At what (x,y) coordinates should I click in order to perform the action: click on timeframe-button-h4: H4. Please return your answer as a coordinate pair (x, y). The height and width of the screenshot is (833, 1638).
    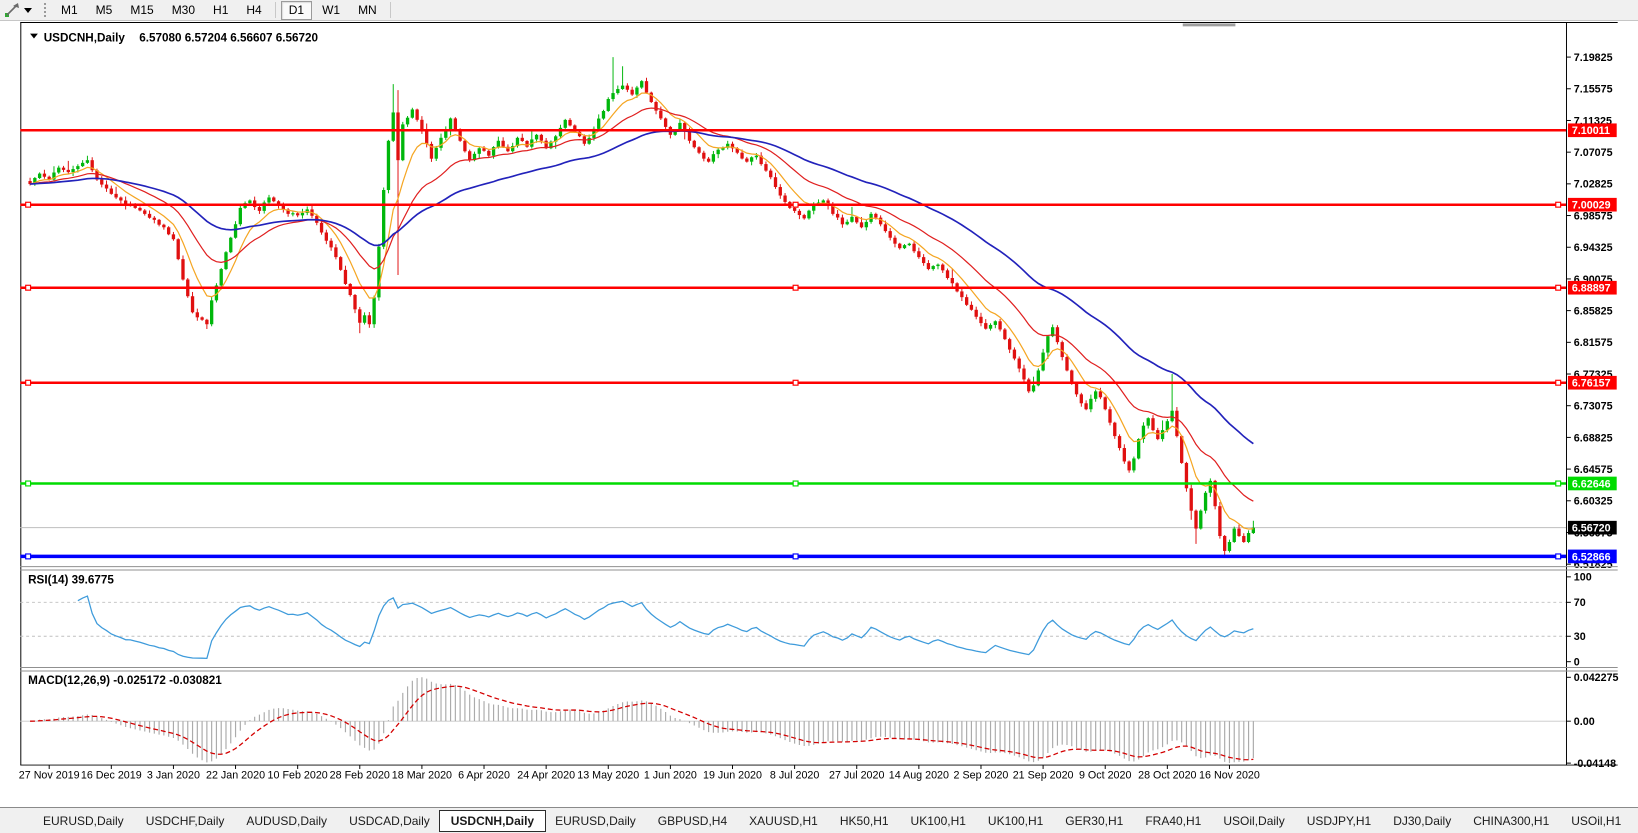
    Looking at the image, I should click on (254, 9).